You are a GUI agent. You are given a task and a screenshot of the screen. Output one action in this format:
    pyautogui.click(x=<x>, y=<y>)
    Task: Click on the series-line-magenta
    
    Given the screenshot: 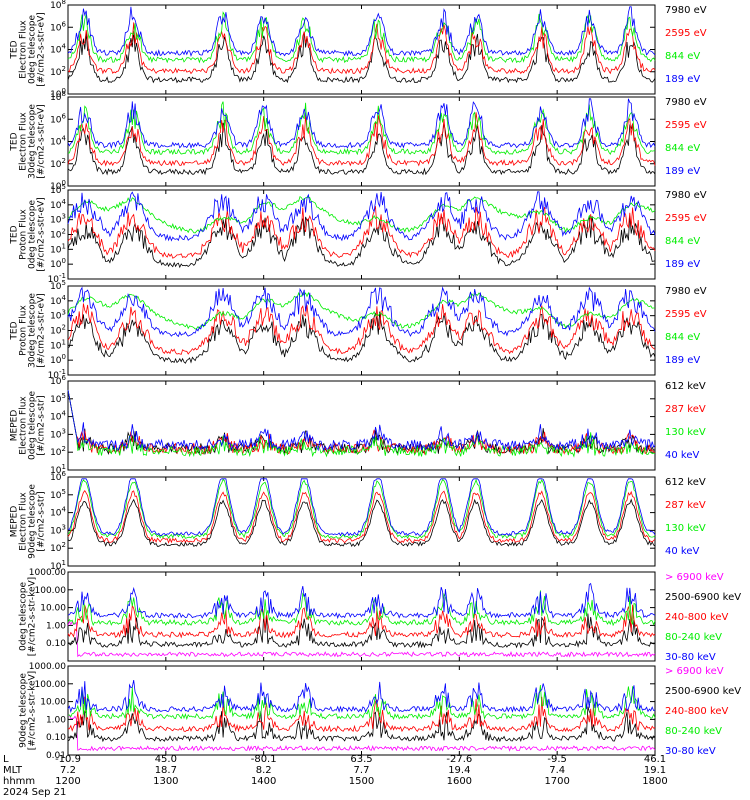 What is the action you would take?
    pyautogui.click(x=361, y=733)
    